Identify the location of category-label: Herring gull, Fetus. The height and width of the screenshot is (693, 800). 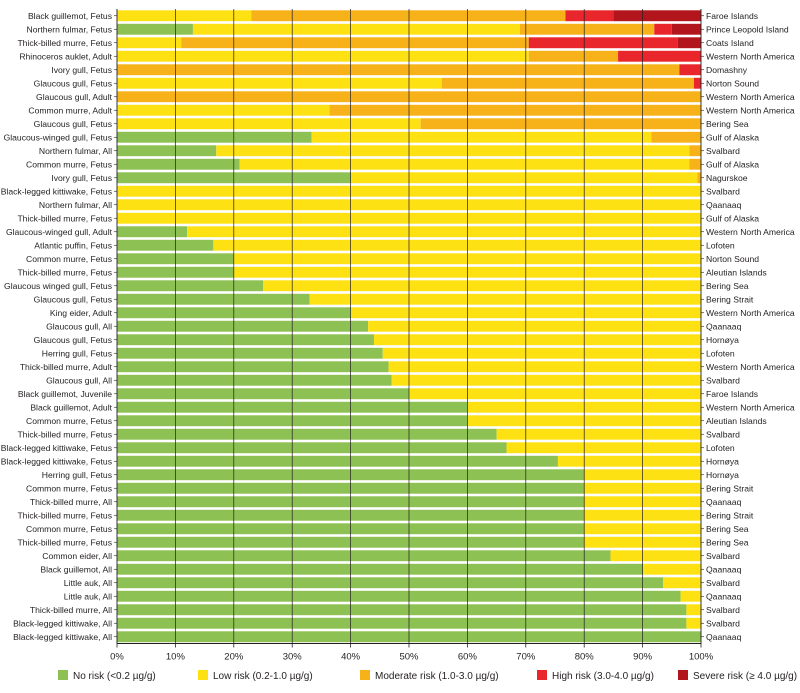
(77, 354).